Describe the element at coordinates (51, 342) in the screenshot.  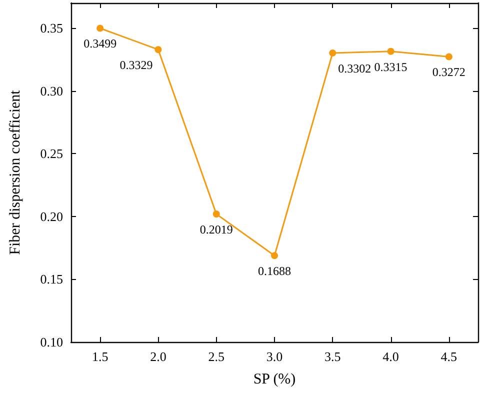
I see `y-tick-label: 0.10` at that location.